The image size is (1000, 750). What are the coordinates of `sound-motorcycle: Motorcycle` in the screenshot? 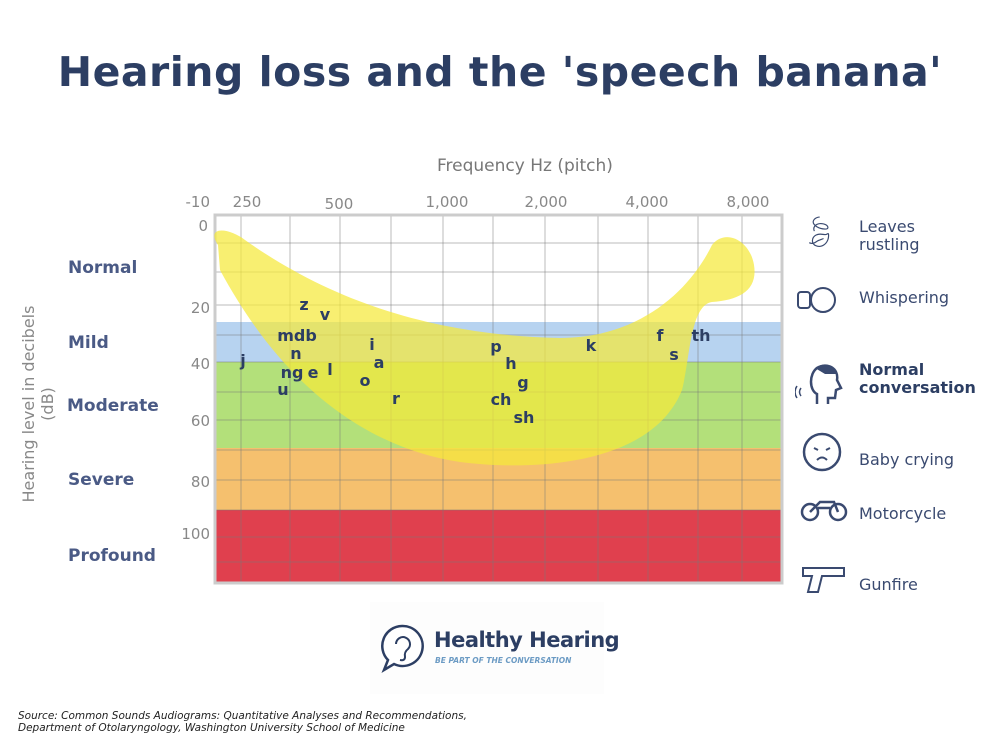 It's located at (903, 513).